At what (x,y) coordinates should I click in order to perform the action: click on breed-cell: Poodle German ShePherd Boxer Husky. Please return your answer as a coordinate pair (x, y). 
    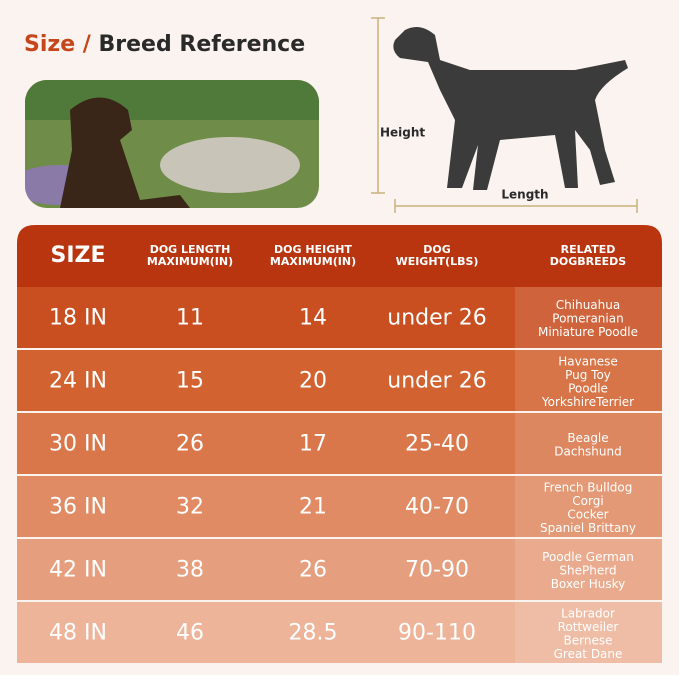
    Looking at the image, I should click on (588, 570).